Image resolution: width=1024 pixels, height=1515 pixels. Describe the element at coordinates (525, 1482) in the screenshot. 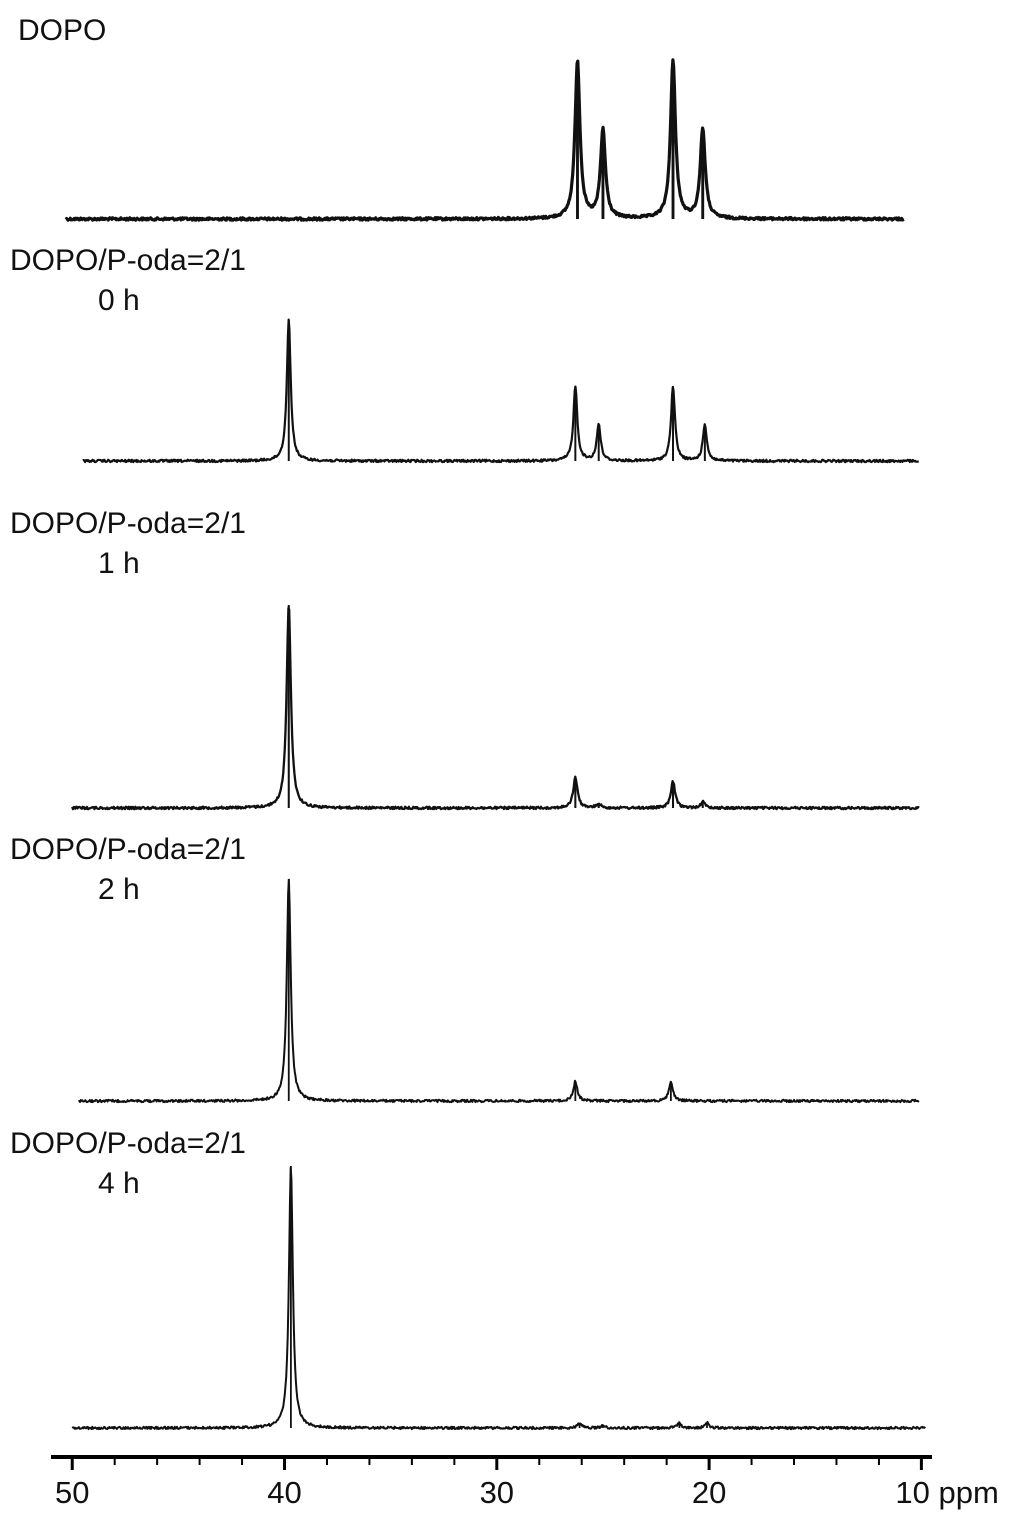

I see `x-axis: 50 40 30 20 10 ppm` at that location.